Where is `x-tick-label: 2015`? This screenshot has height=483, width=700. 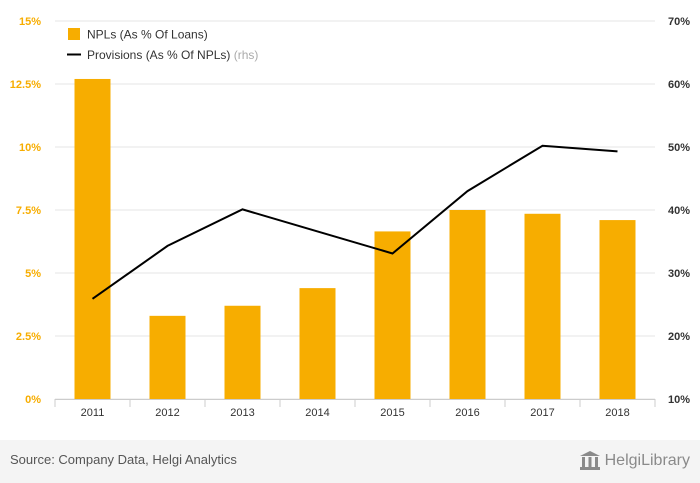 x-tick-label: 2015 is located at coordinates (392, 413).